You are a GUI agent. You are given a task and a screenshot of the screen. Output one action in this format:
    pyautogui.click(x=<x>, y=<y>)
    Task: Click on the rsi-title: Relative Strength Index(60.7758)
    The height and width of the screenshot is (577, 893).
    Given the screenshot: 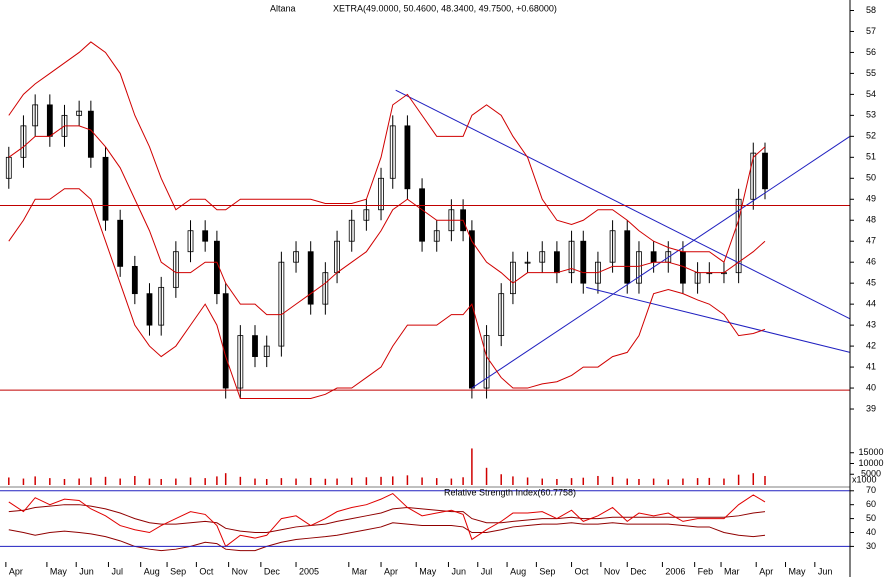 What is the action you would take?
    pyautogui.click(x=510, y=492)
    